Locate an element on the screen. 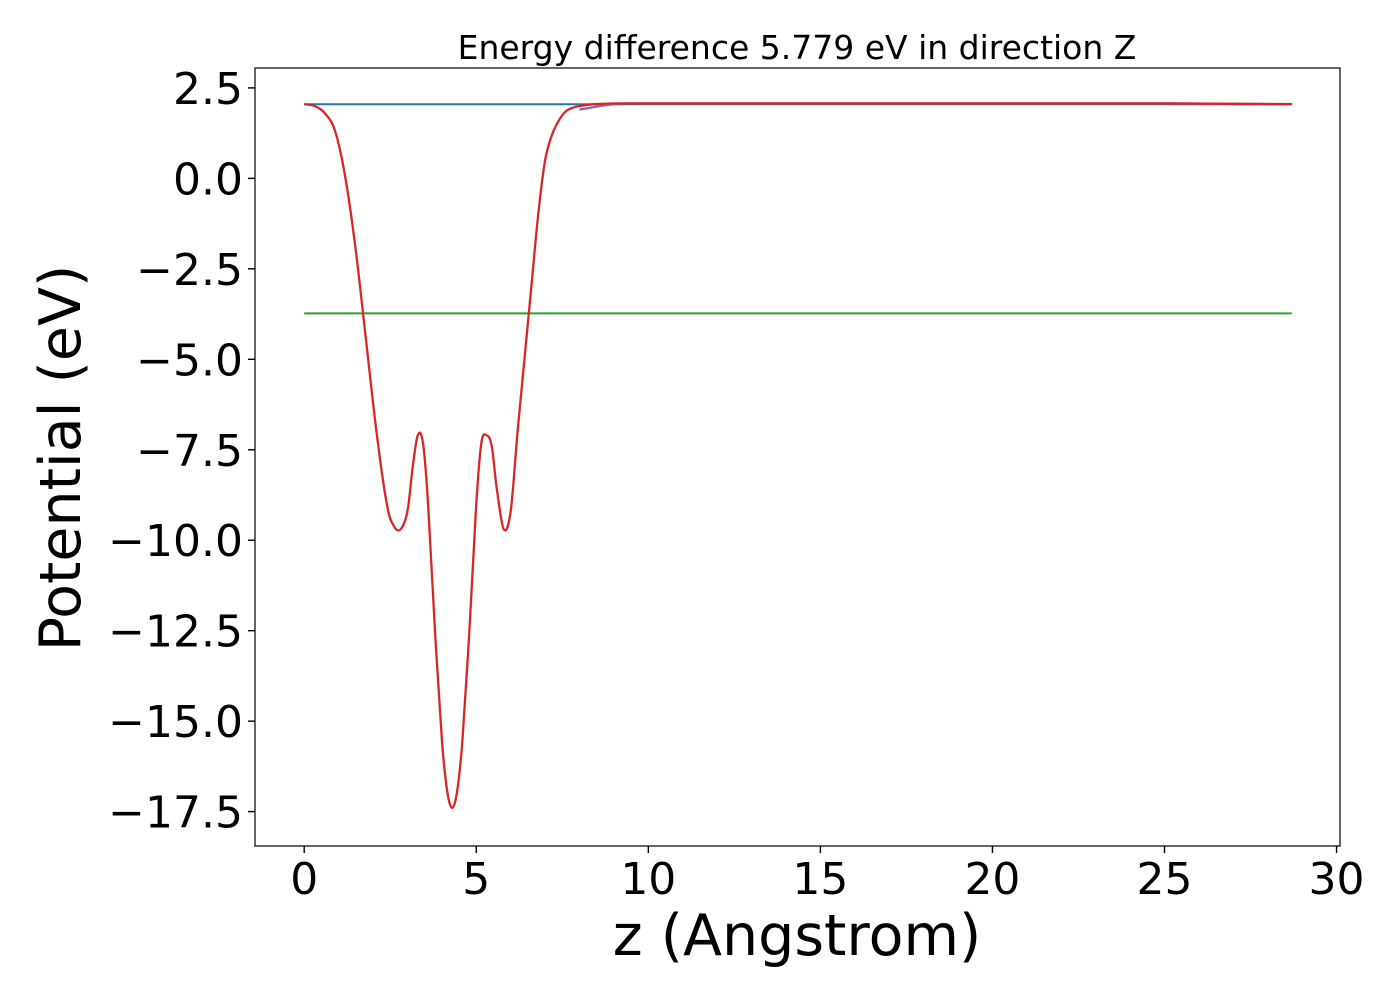 Image resolution: width=1400 pixels, height=1000 pixels. y-tick-label: −5.0 is located at coordinates (189, 360).